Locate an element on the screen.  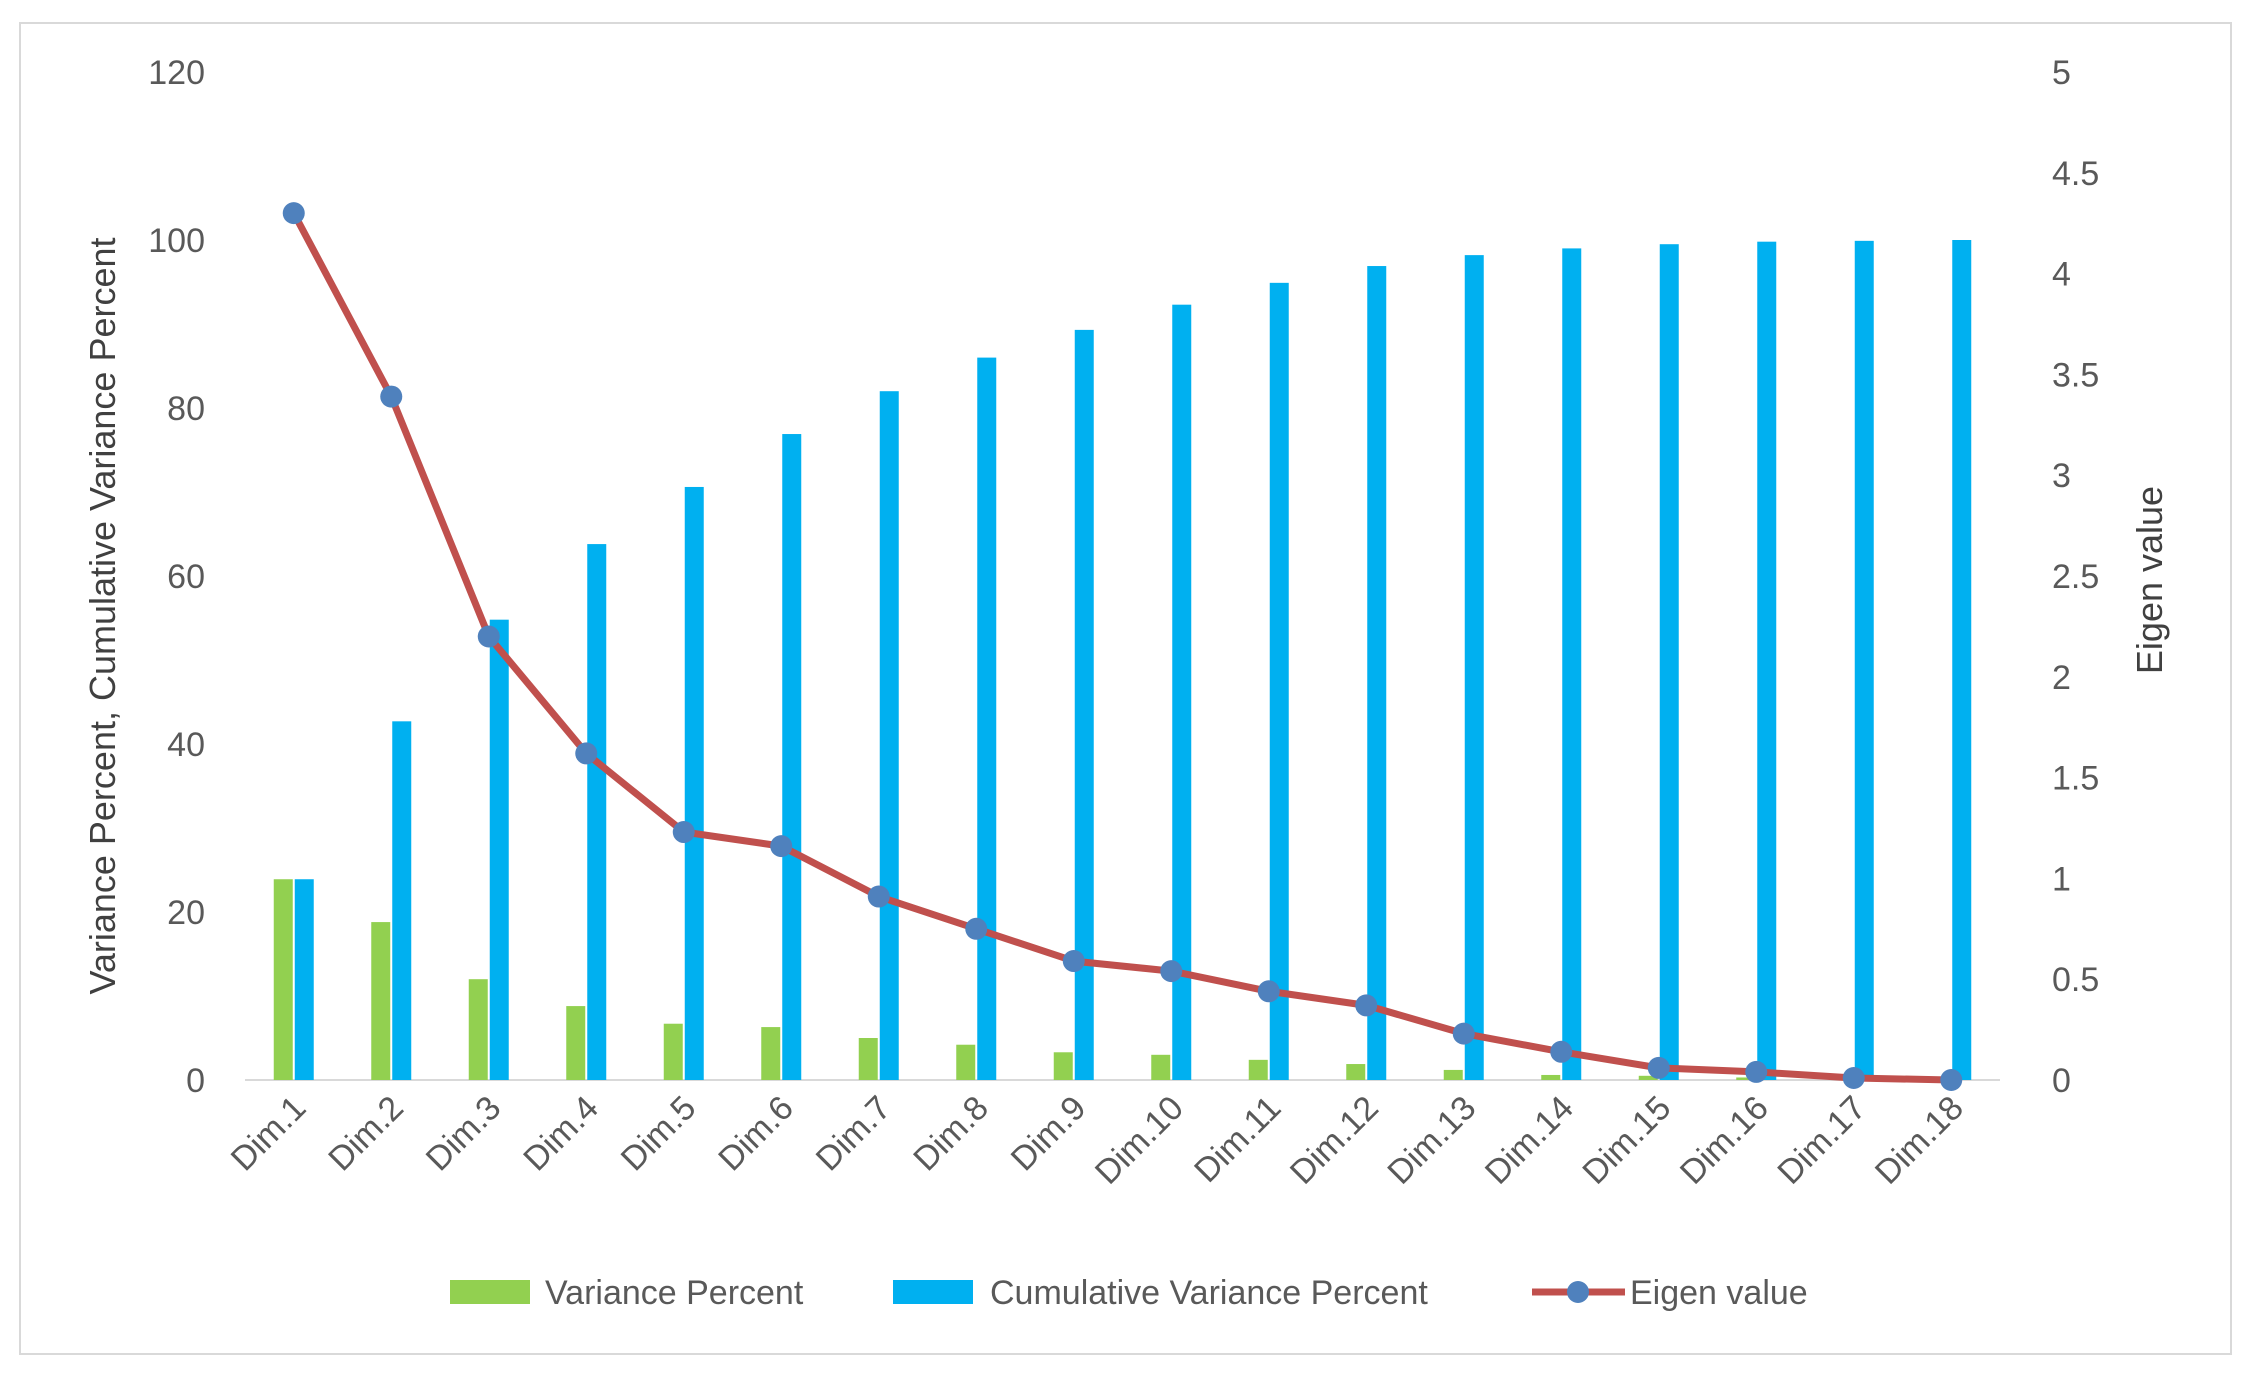
x-tick-label: Dim.18 is located at coordinates (1919, 1140).